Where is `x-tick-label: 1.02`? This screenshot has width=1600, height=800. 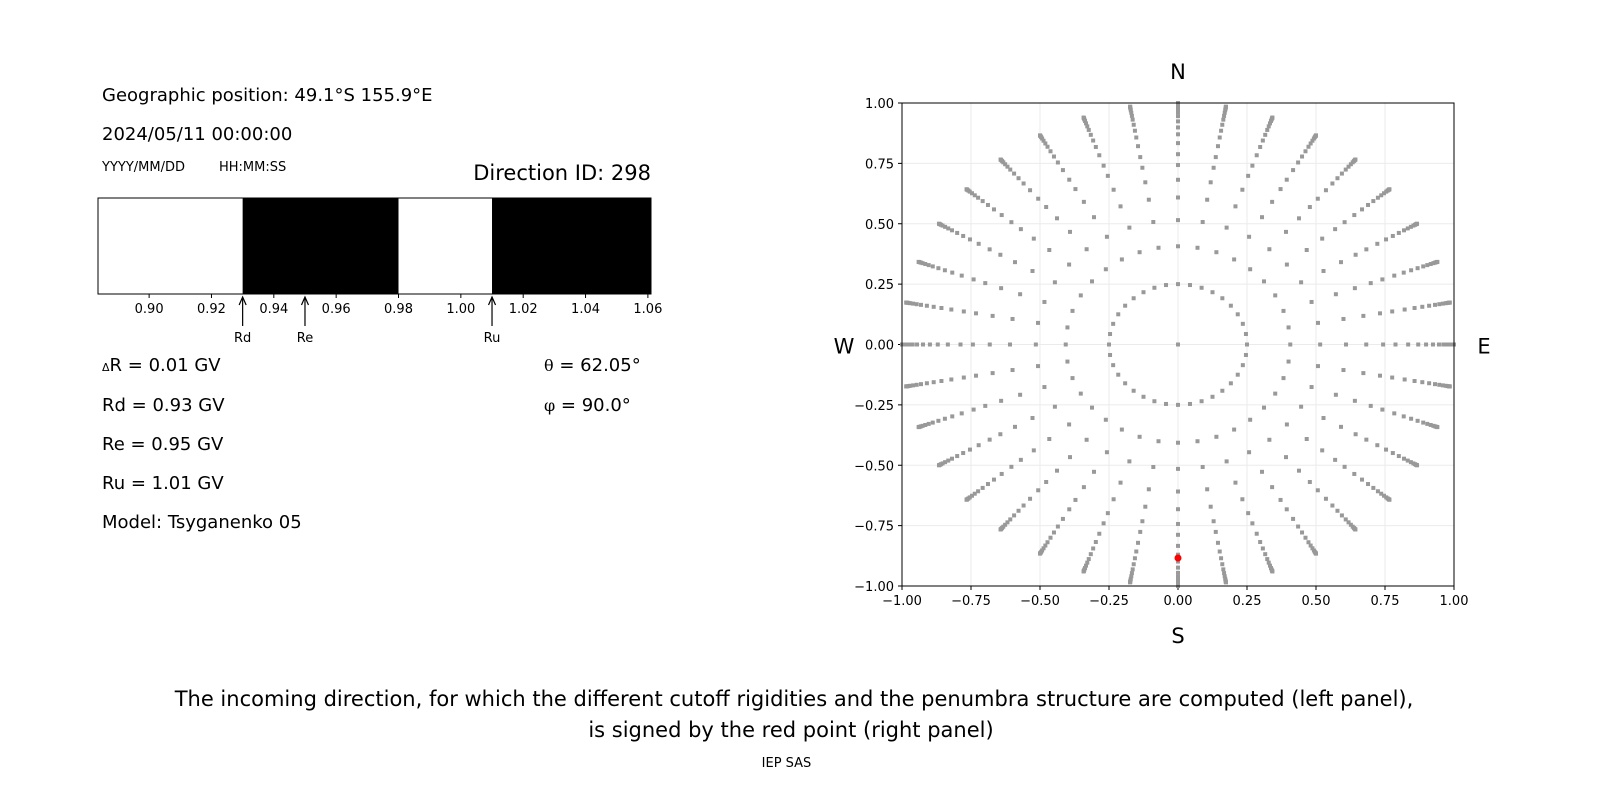 x-tick-label: 1.02 is located at coordinates (523, 309).